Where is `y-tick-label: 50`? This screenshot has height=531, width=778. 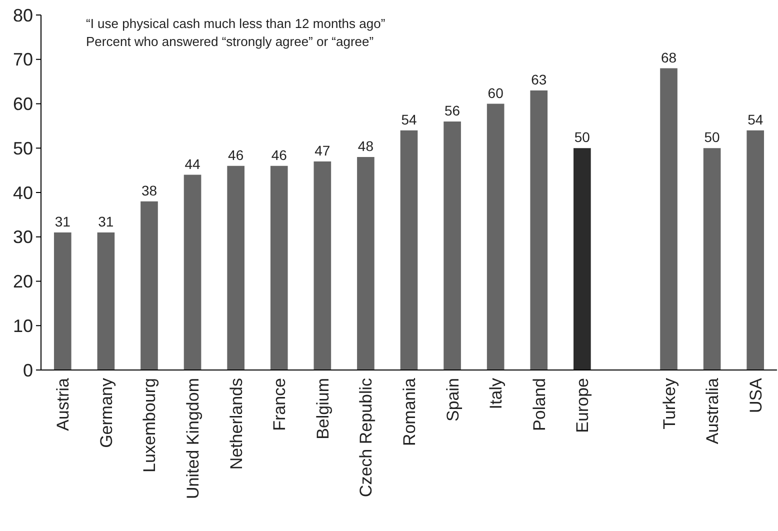
y-tick-label: 50 is located at coordinates (22, 148).